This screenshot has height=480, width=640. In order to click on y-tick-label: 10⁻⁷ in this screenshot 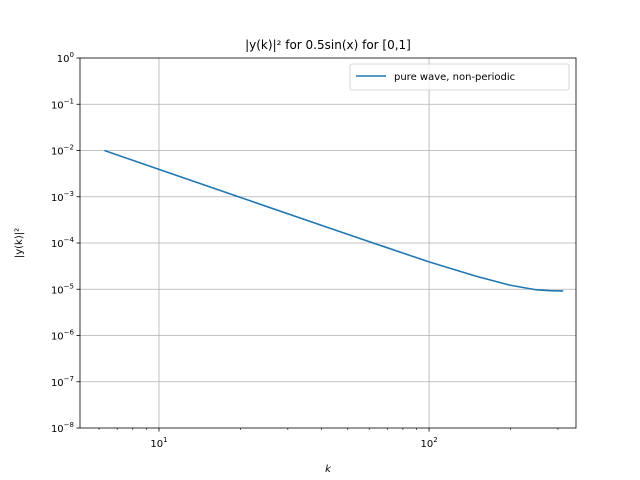, I will do `click(62, 382)`.